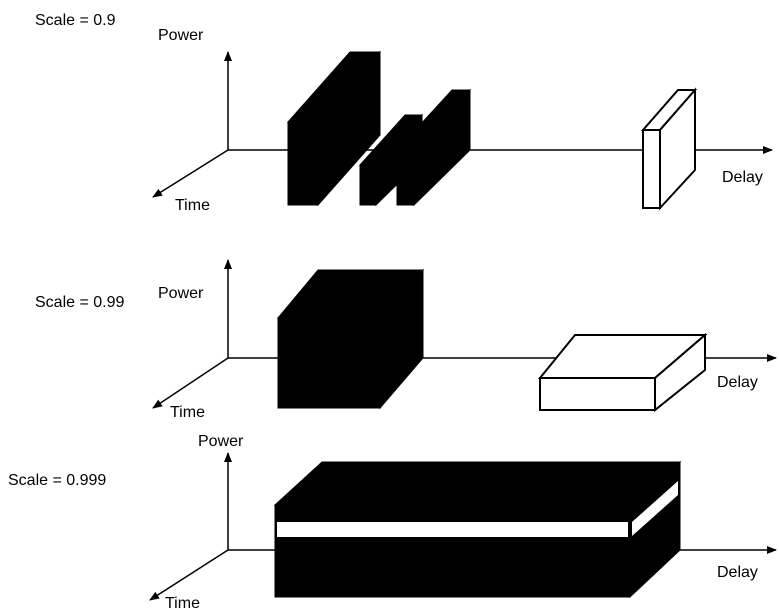  What do you see at coordinates (669, 149) in the screenshot?
I see `white-slab` at bounding box center [669, 149].